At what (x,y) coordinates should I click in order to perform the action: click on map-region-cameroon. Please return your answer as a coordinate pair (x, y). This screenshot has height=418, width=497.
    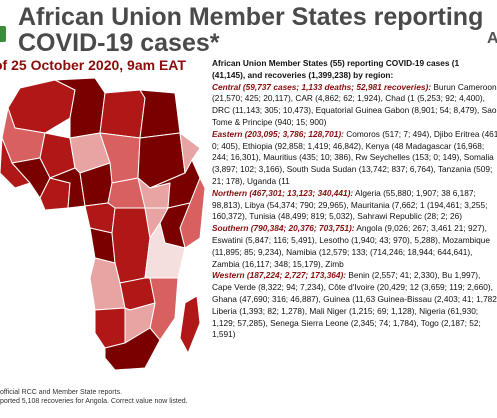
    Looking at the image, I should click on (100, 218).